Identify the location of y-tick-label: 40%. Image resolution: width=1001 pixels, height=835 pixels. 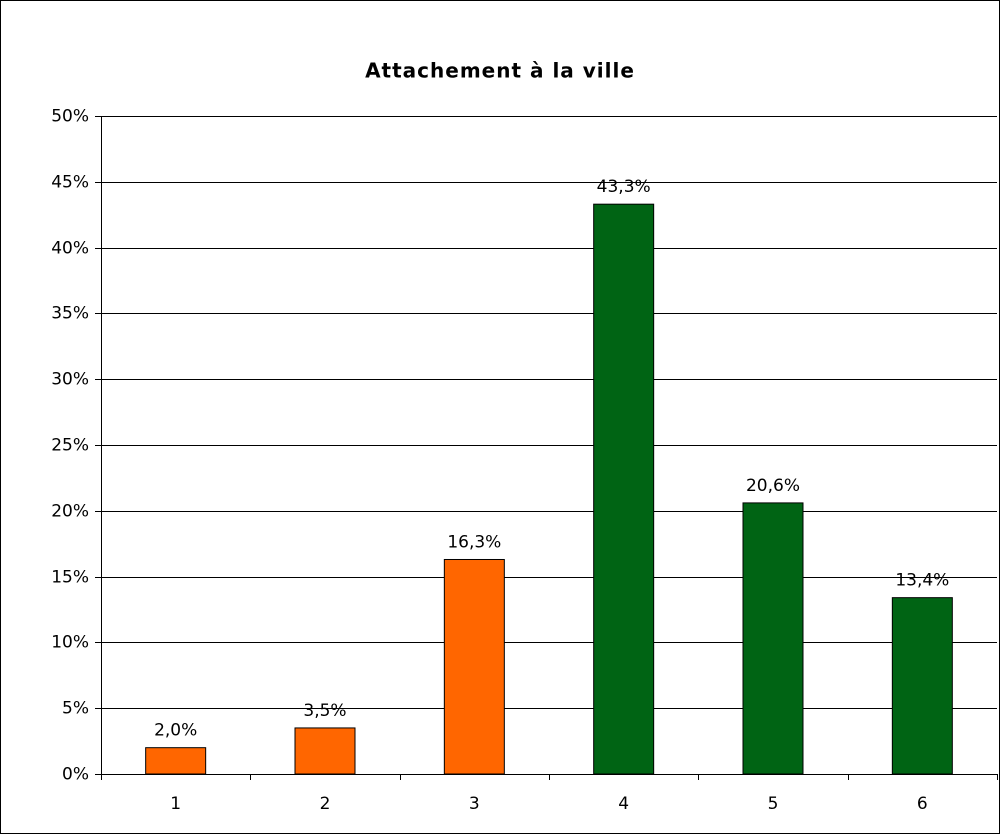
(70, 249).